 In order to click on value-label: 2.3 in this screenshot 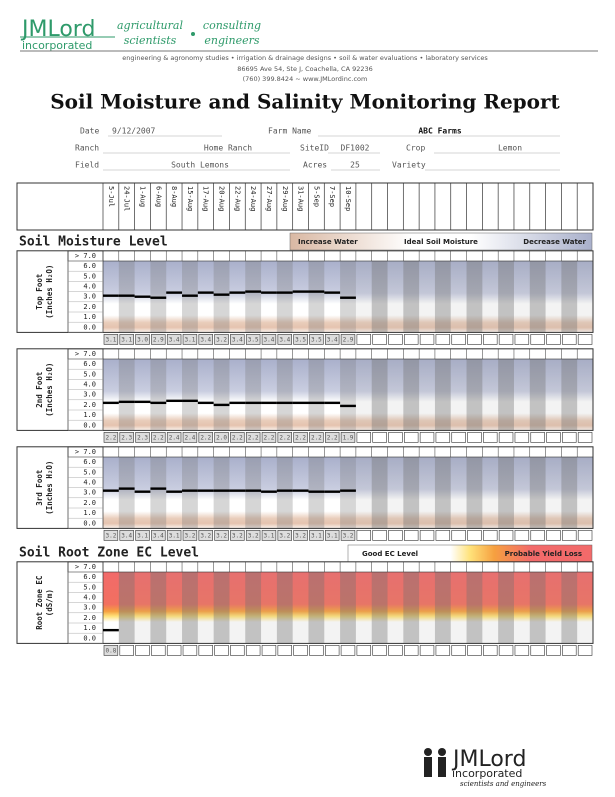, I will do `click(126, 437)`.